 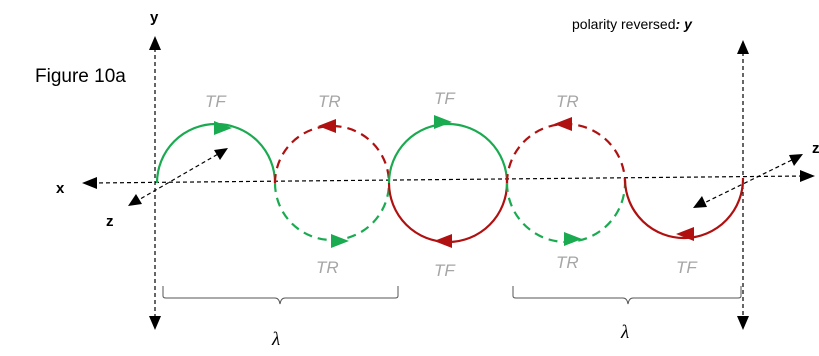 What do you see at coordinates (275, 339) in the screenshot?
I see `wavelength-label-left: λ` at bounding box center [275, 339].